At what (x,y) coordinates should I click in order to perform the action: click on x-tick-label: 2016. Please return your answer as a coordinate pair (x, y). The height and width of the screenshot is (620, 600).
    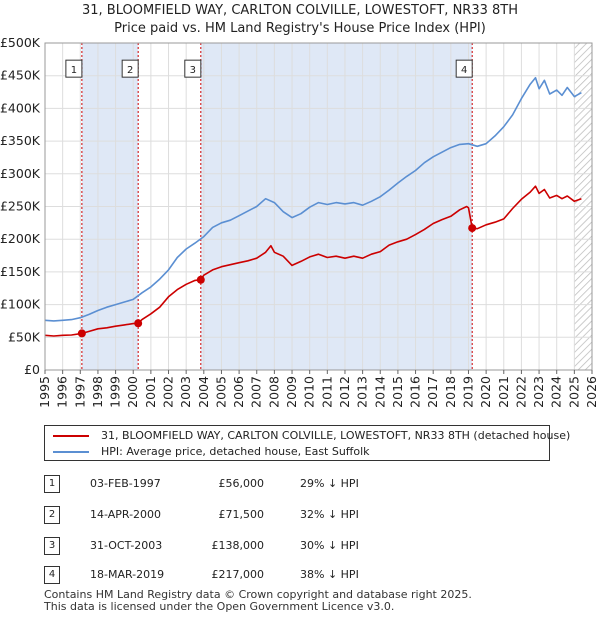
    Looking at the image, I should click on (415, 392).